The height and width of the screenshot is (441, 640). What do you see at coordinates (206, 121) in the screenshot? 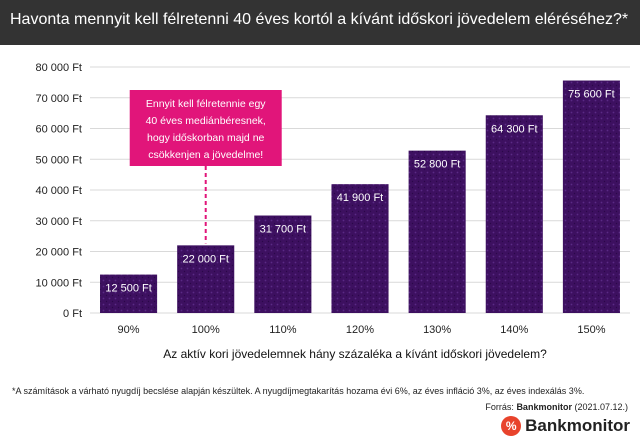
I see `annotation-text-line: 40 éves mediánbéresnek,` at bounding box center [206, 121].